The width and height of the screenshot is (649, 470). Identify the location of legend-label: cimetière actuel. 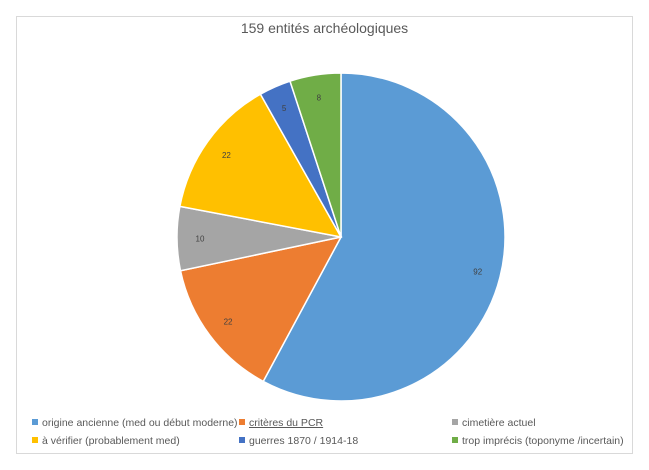
(499, 423).